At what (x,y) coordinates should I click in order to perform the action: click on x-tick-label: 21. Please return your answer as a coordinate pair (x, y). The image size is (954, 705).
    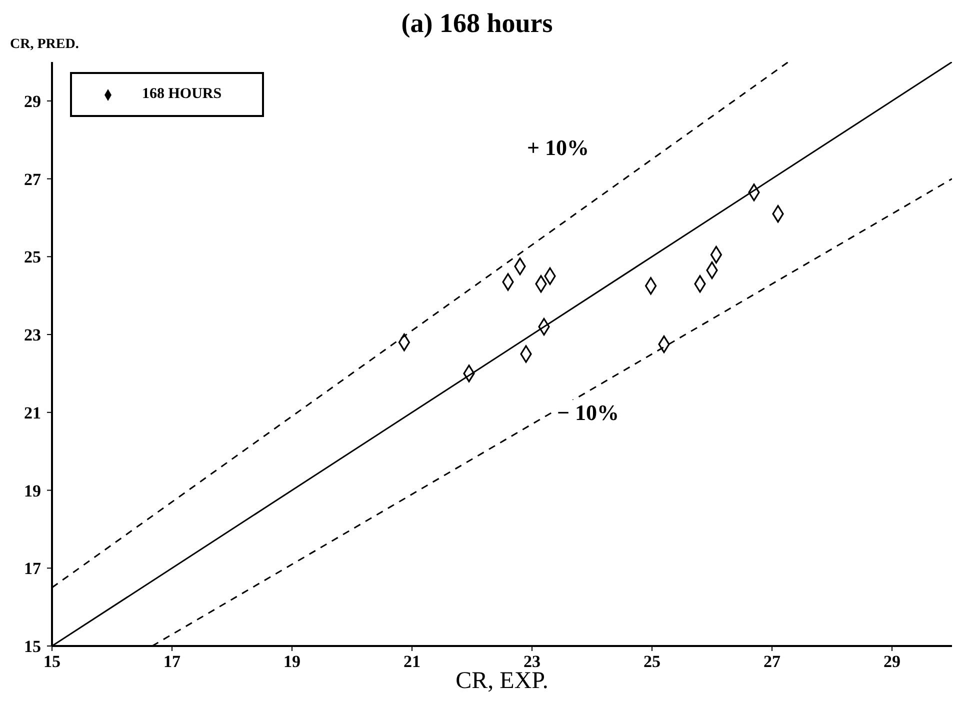
    Looking at the image, I should click on (412, 662).